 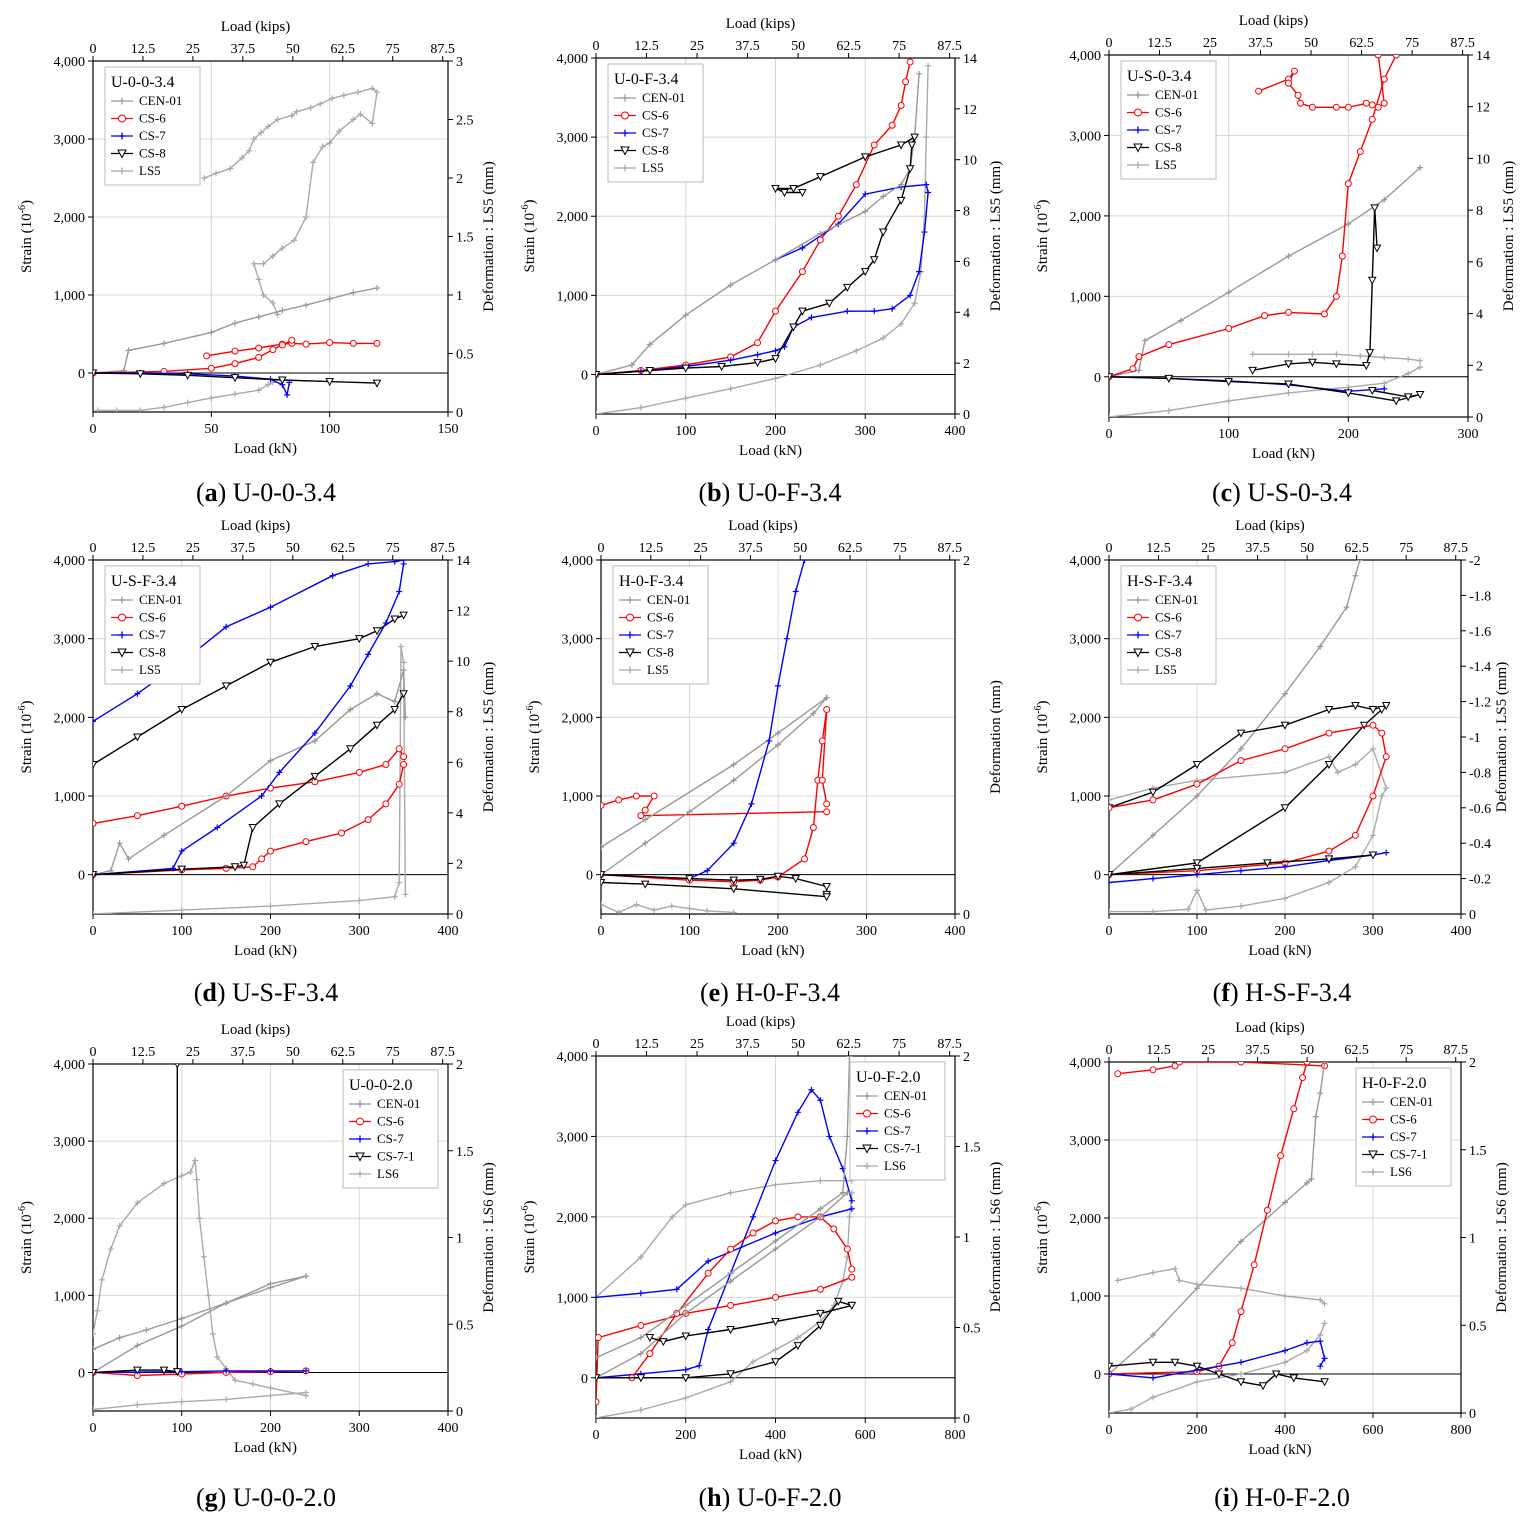 I want to click on legend-label: CEN-01, so click(x=905, y=1095).